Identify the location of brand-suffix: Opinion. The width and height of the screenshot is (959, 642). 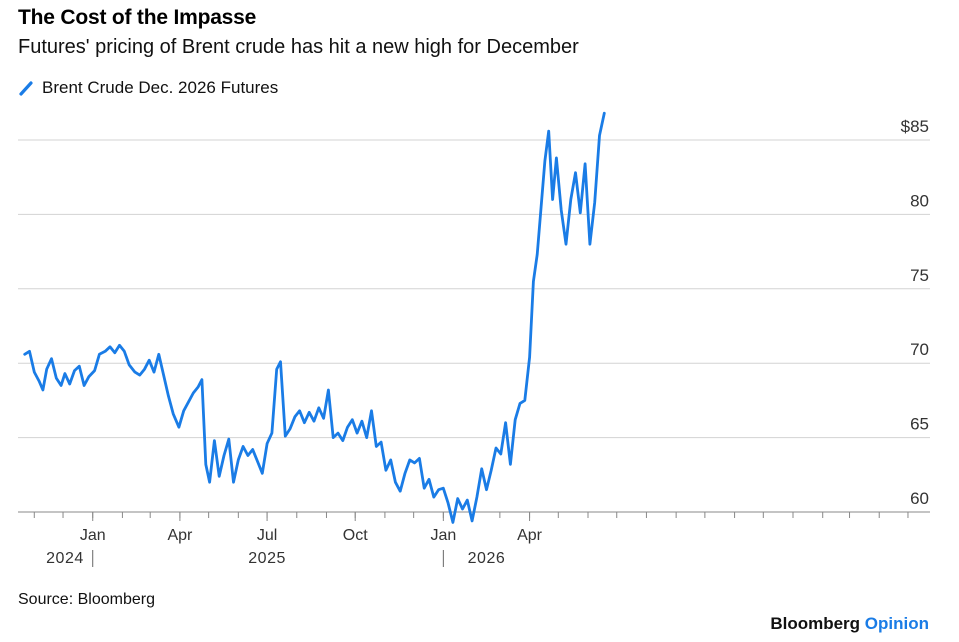
(896, 623).